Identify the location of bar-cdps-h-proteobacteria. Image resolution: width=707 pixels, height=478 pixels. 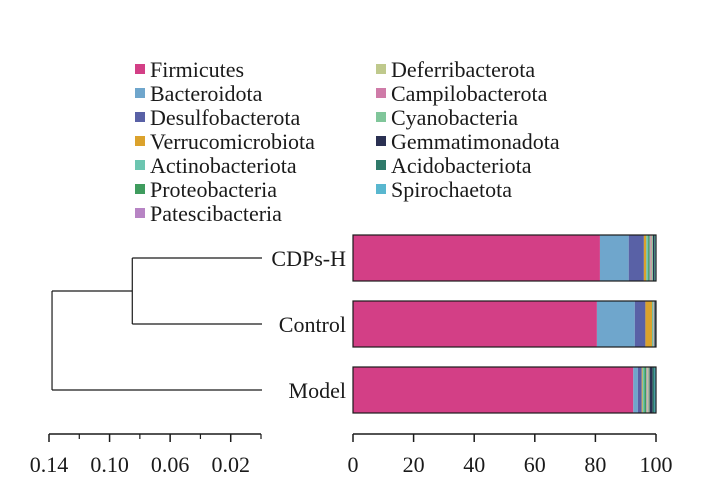
(649, 258).